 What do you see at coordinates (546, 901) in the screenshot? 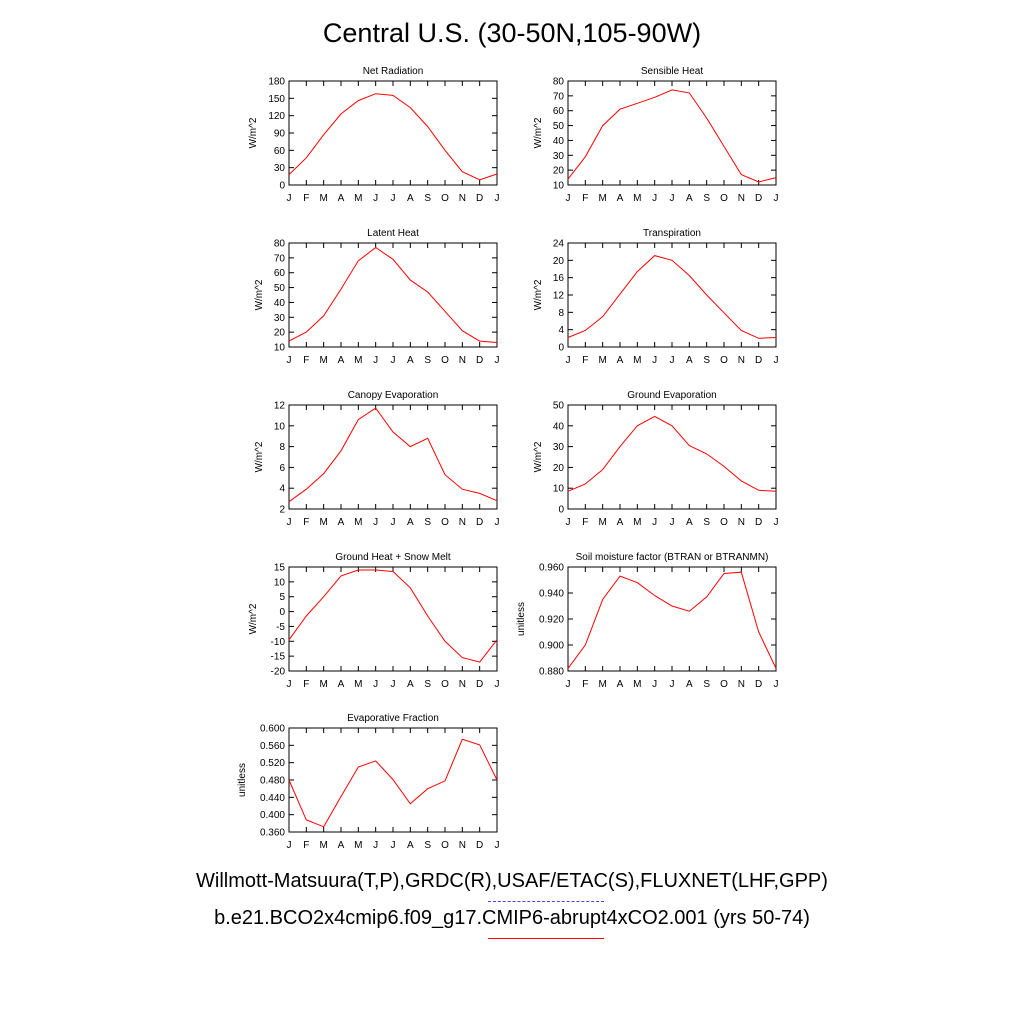
I see `legend-observations-swatch` at bounding box center [546, 901].